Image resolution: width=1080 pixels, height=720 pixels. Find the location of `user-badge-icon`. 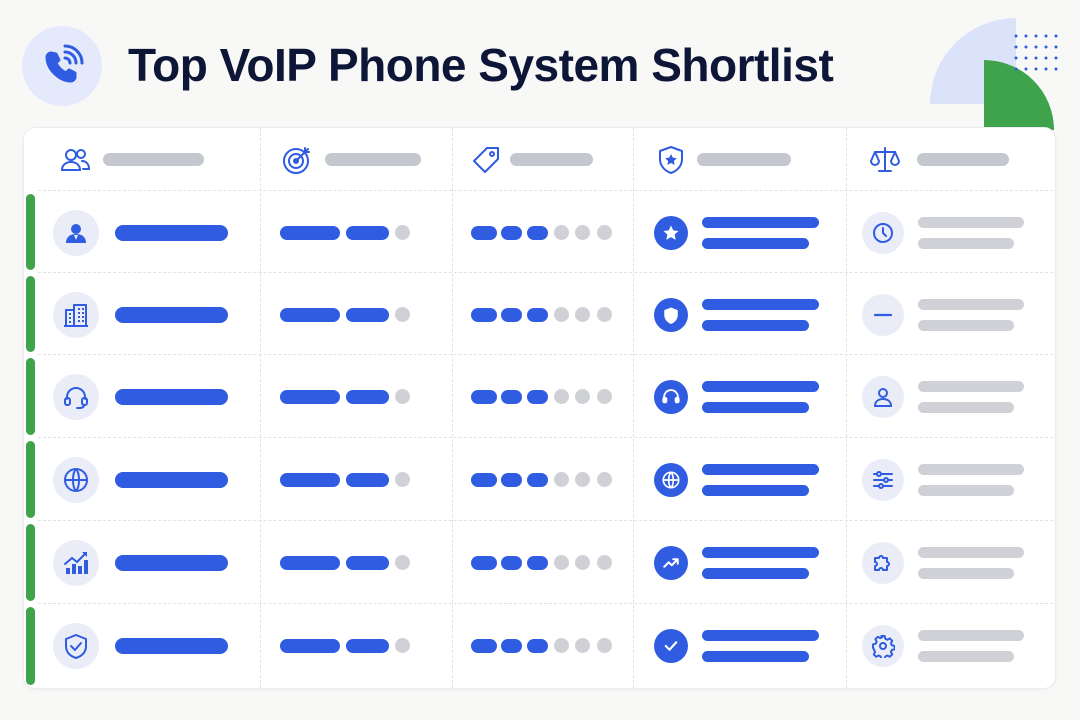

user-badge-icon is located at coordinates (76, 233).